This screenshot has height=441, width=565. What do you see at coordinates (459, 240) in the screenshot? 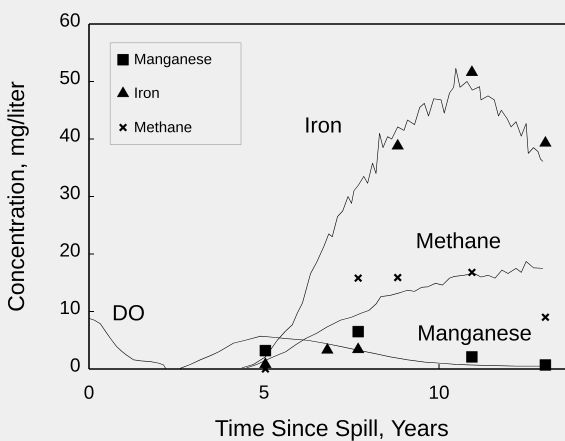
I see `series-label: Methane` at bounding box center [459, 240].